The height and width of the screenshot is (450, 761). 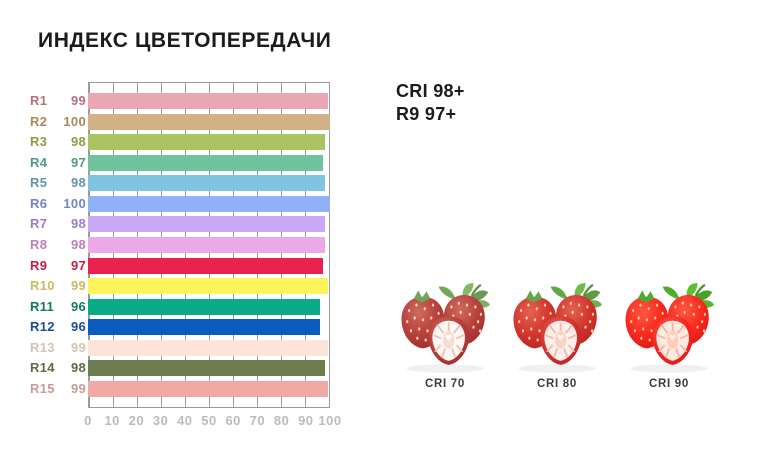 I want to click on cri-comparison-item: CRI 80, so click(x=557, y=336).